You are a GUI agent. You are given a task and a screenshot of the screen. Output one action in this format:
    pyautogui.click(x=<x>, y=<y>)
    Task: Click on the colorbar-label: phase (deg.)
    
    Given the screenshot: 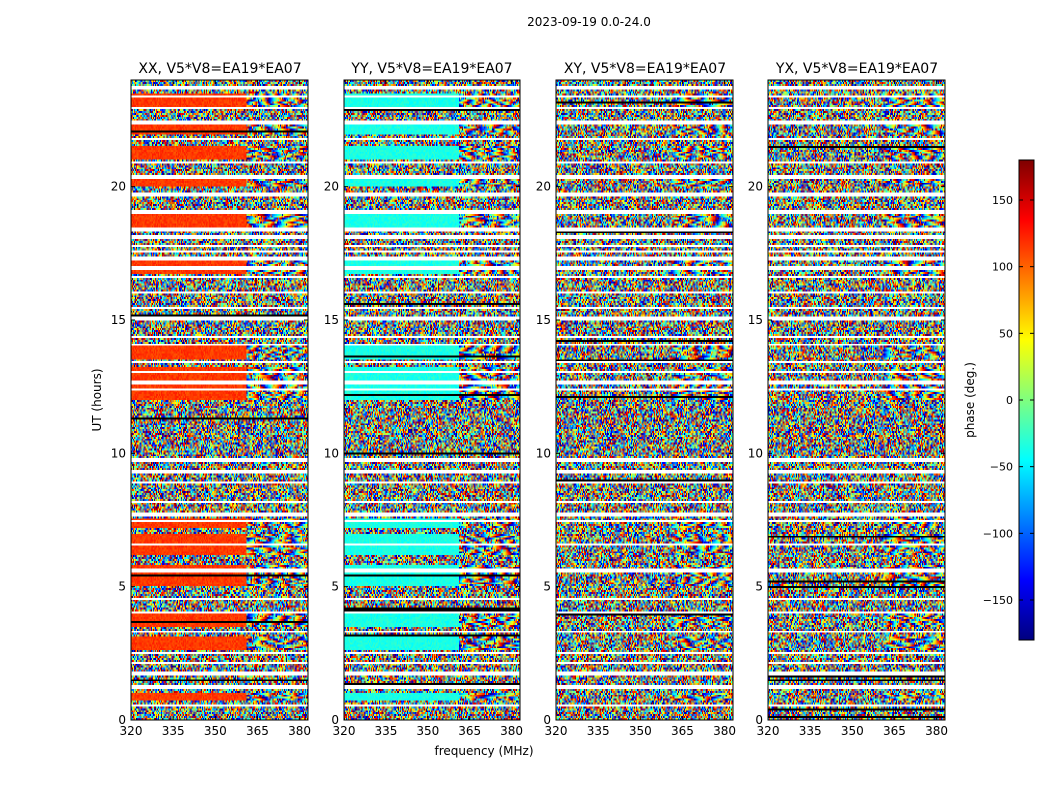 What is the action you would take?
    pyautogui.click(x=970, y=400)
    